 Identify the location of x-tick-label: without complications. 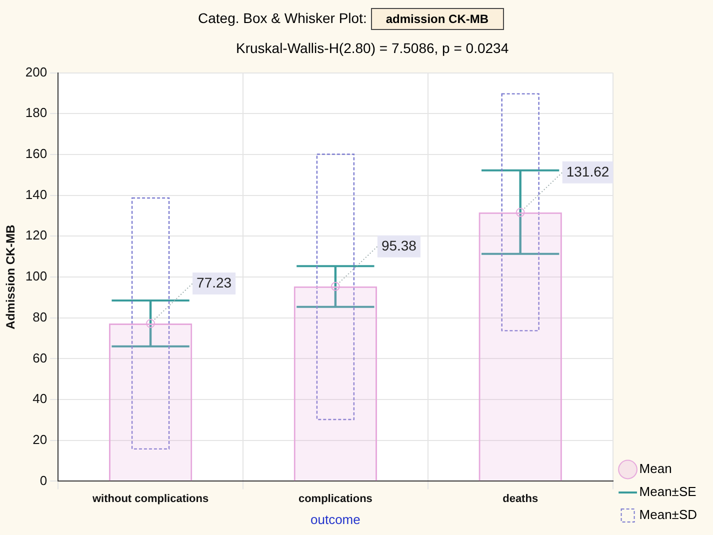
(150, 498).